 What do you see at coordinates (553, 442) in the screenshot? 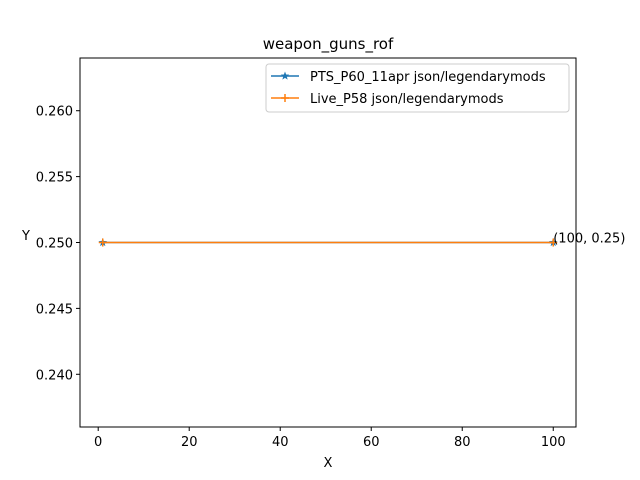
I see `x-tick-label: 100` at bounding box center [553, 442].